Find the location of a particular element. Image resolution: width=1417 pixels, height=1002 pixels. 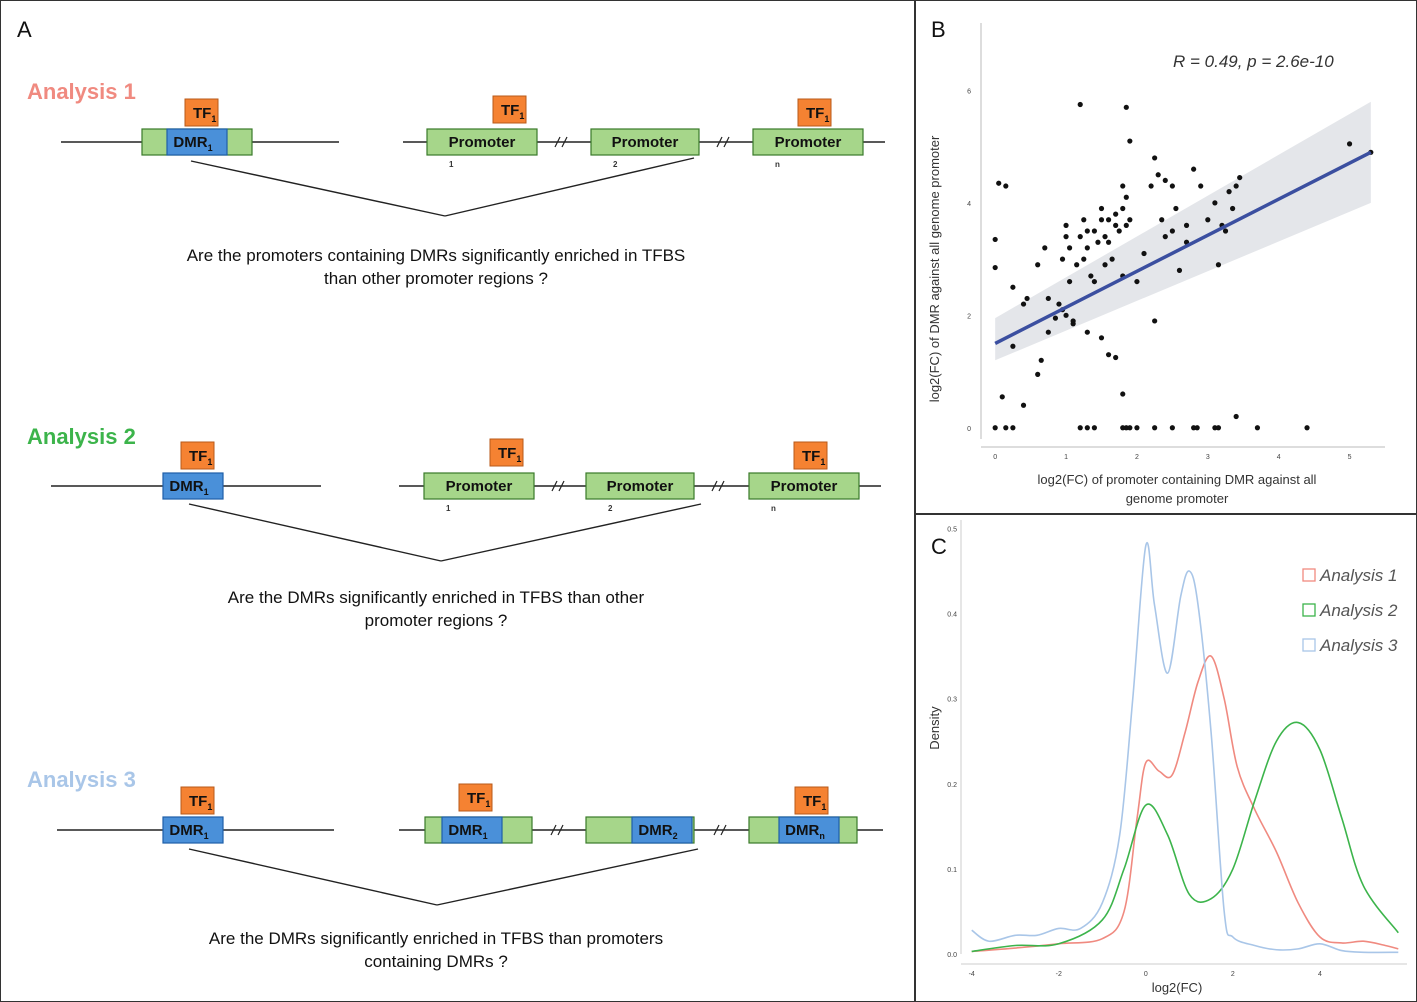

c-y-tick: 0.4 is located at coordinates (952, 615).